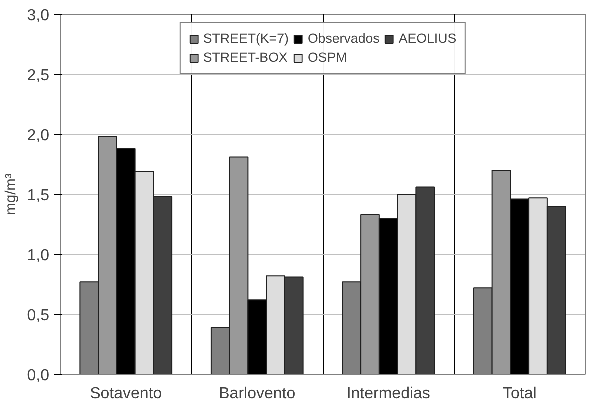 The height and width of the screenshot is (410, 611). What do you see at coordinates (328, 57) in the screenshot?
I see `legend-label: OSPM` at bounding box center [328, 57].